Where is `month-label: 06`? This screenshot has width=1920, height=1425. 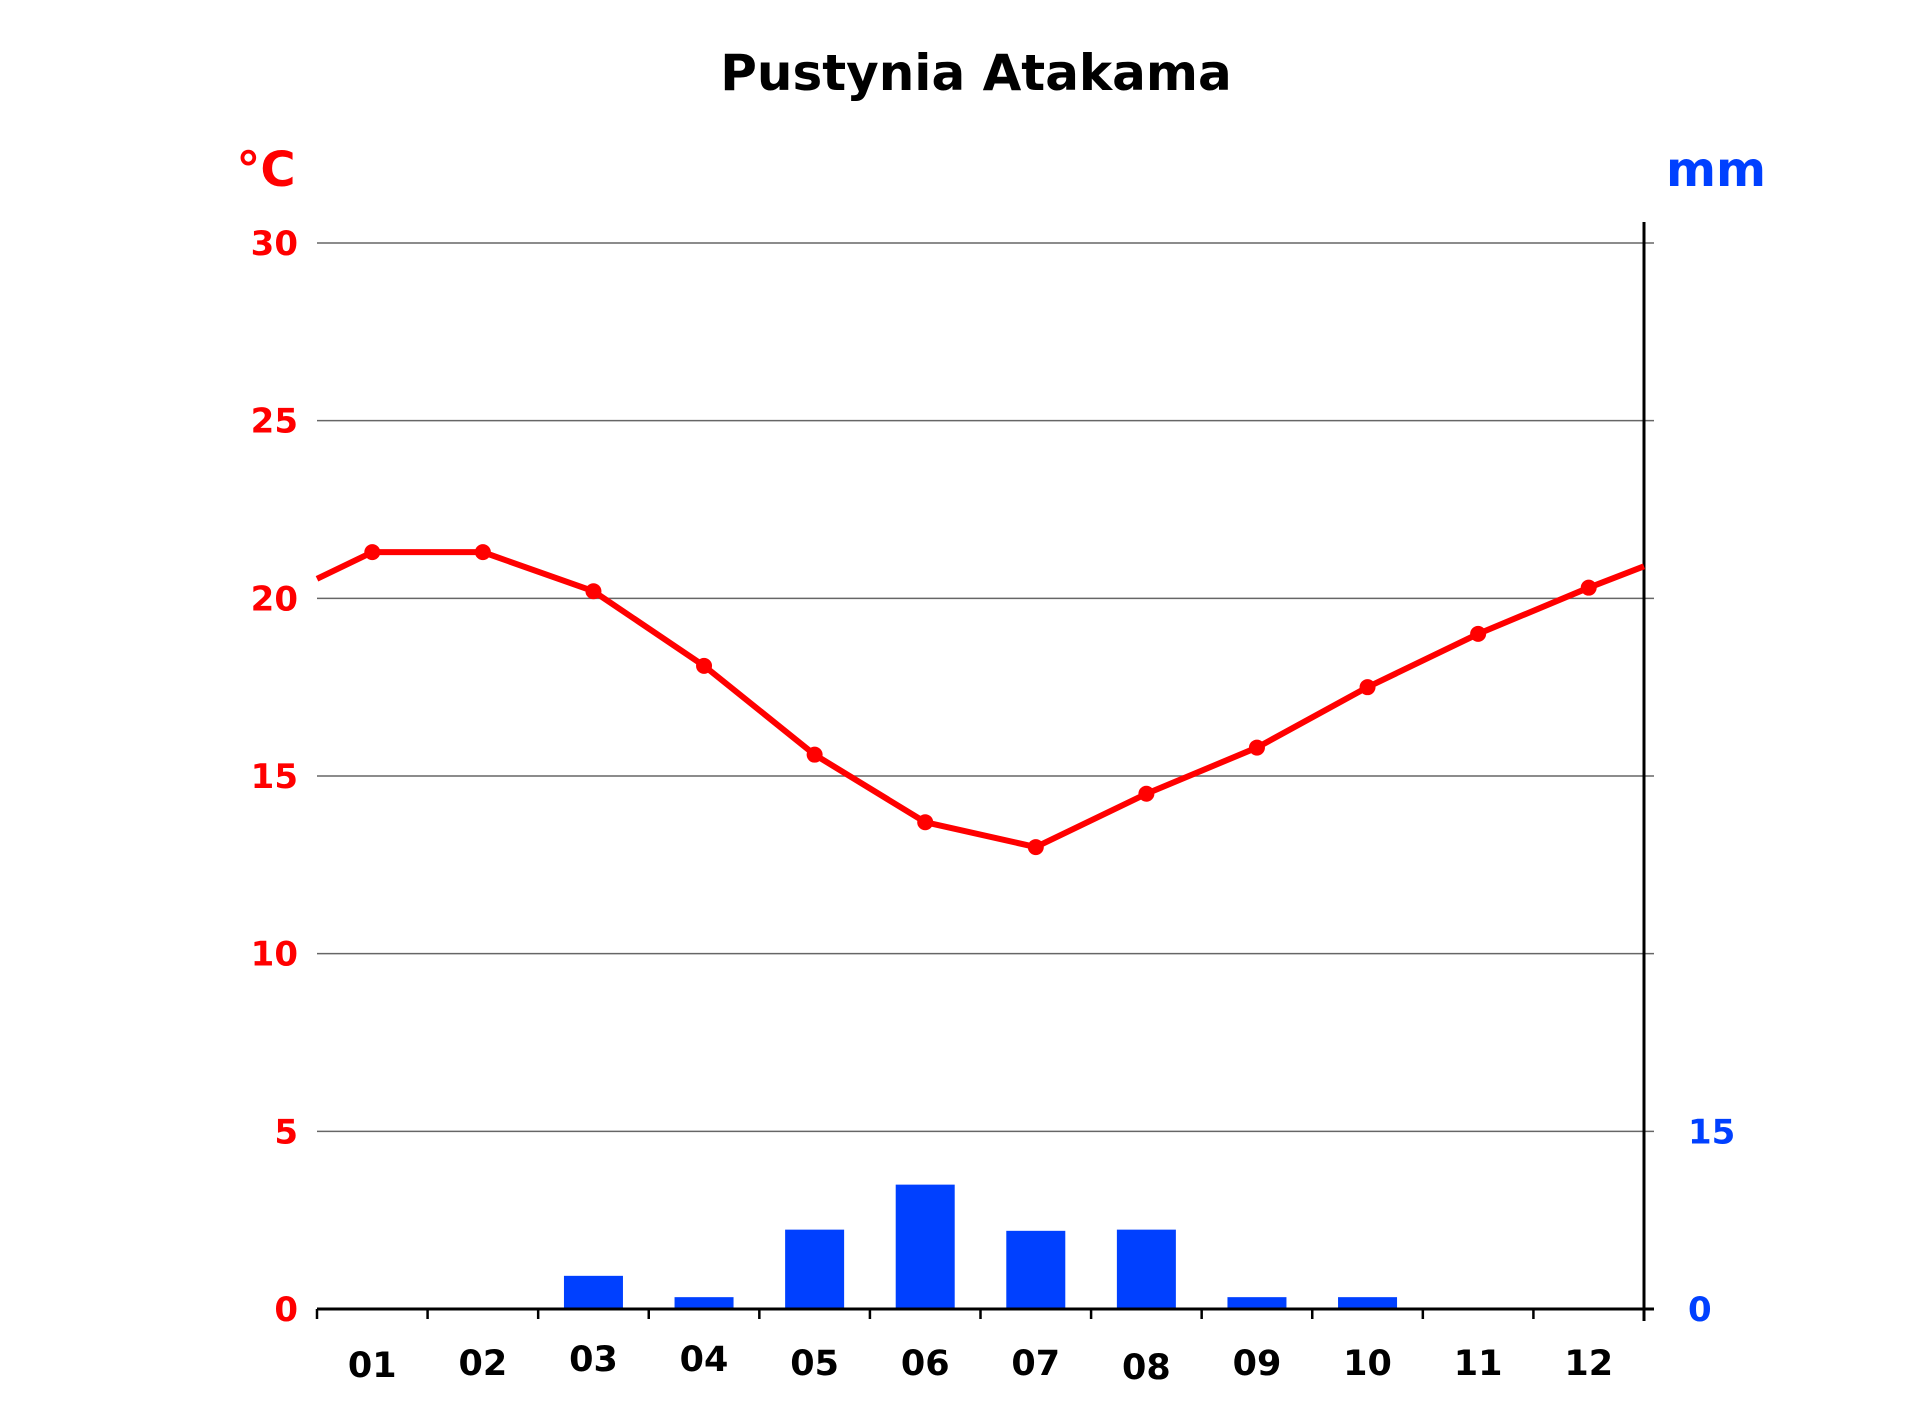 month-label: 06 is located at coordinates (925, 1364).